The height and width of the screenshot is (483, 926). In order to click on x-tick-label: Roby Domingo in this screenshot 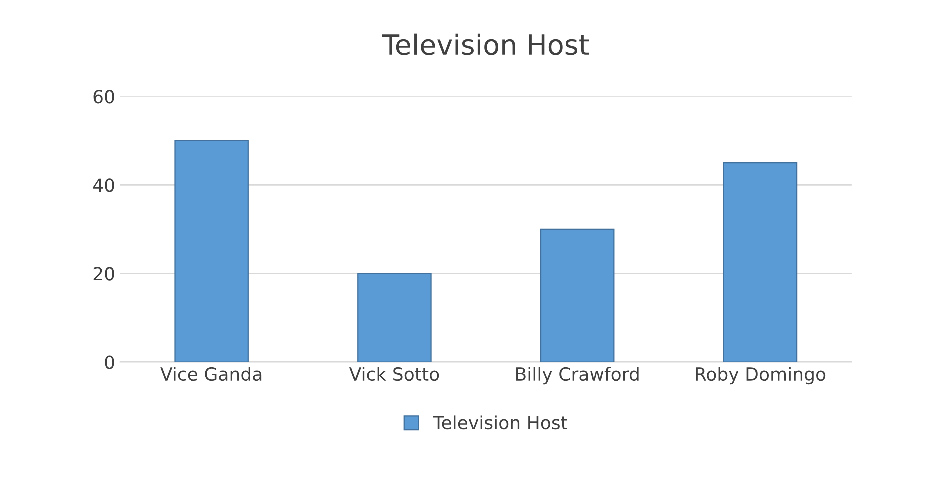, I will do `click(761, 376)`.